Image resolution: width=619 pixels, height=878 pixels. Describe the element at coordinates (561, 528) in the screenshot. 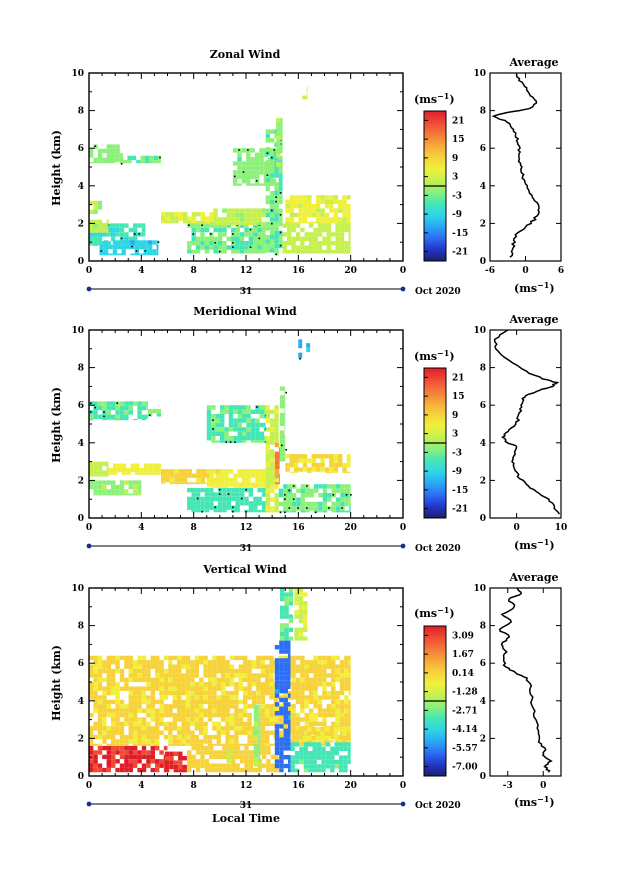

I see `average-x-tick-label: 10` at that location.